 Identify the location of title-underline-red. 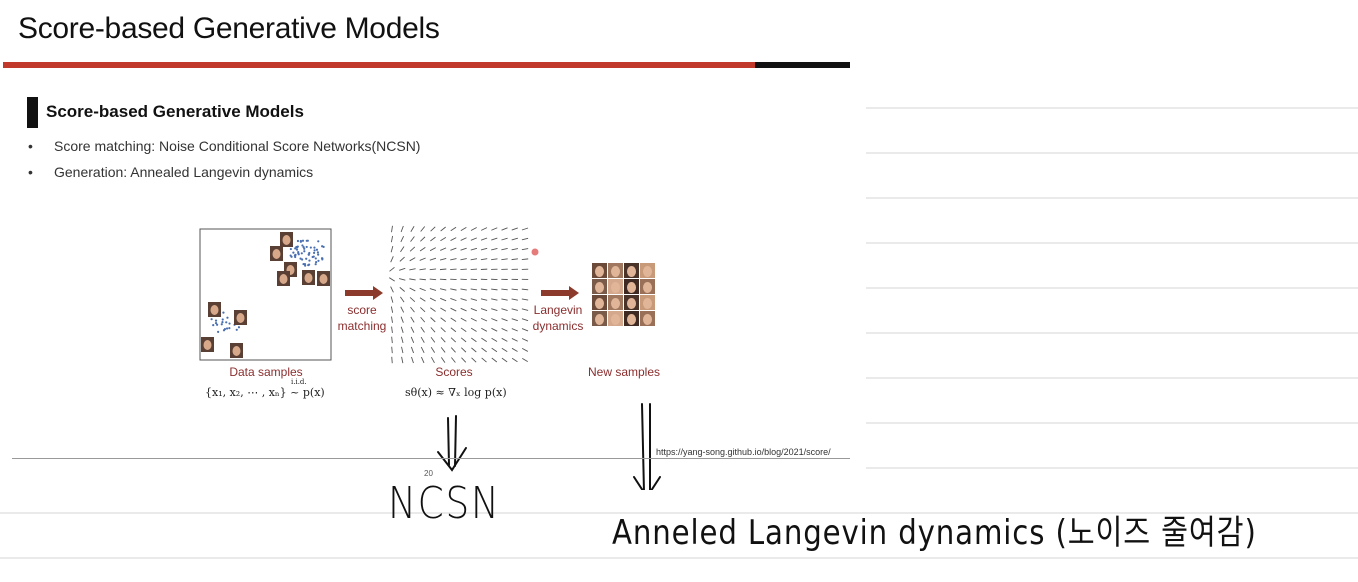
(379, 65).